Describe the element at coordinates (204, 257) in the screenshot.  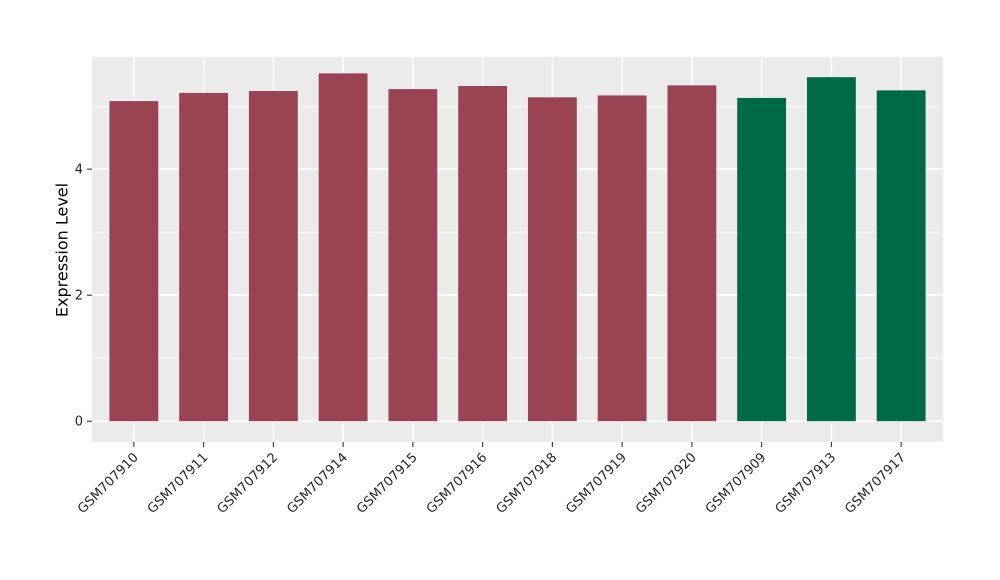
I see `bar-GSM707911` at that location.